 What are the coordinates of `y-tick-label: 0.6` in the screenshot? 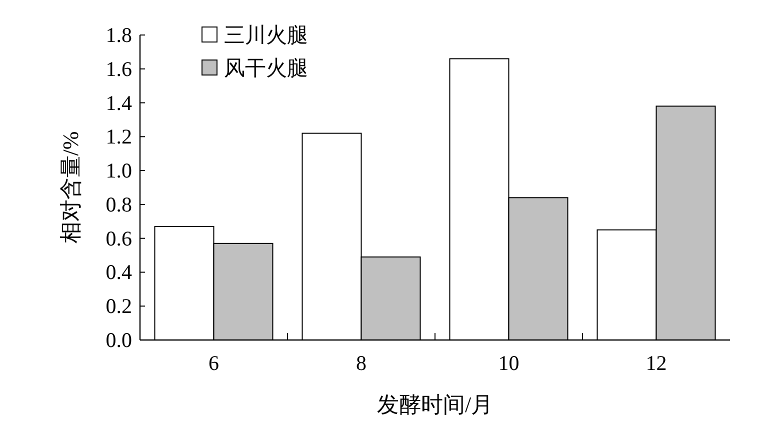 It's located at (119, 238).